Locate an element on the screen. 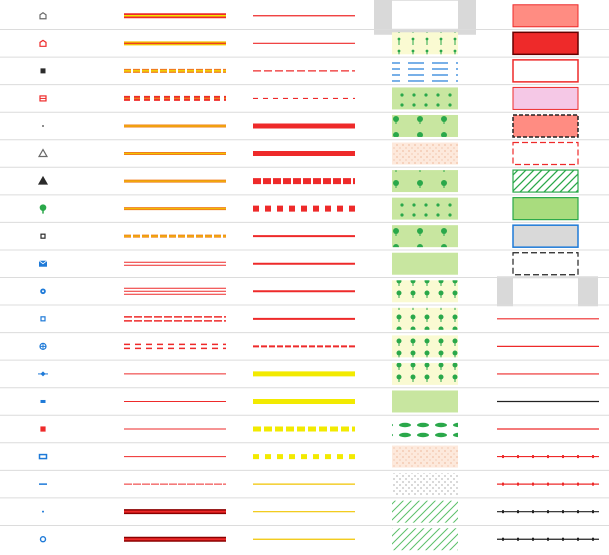  circle-icon is located at coordinates (43, 291).